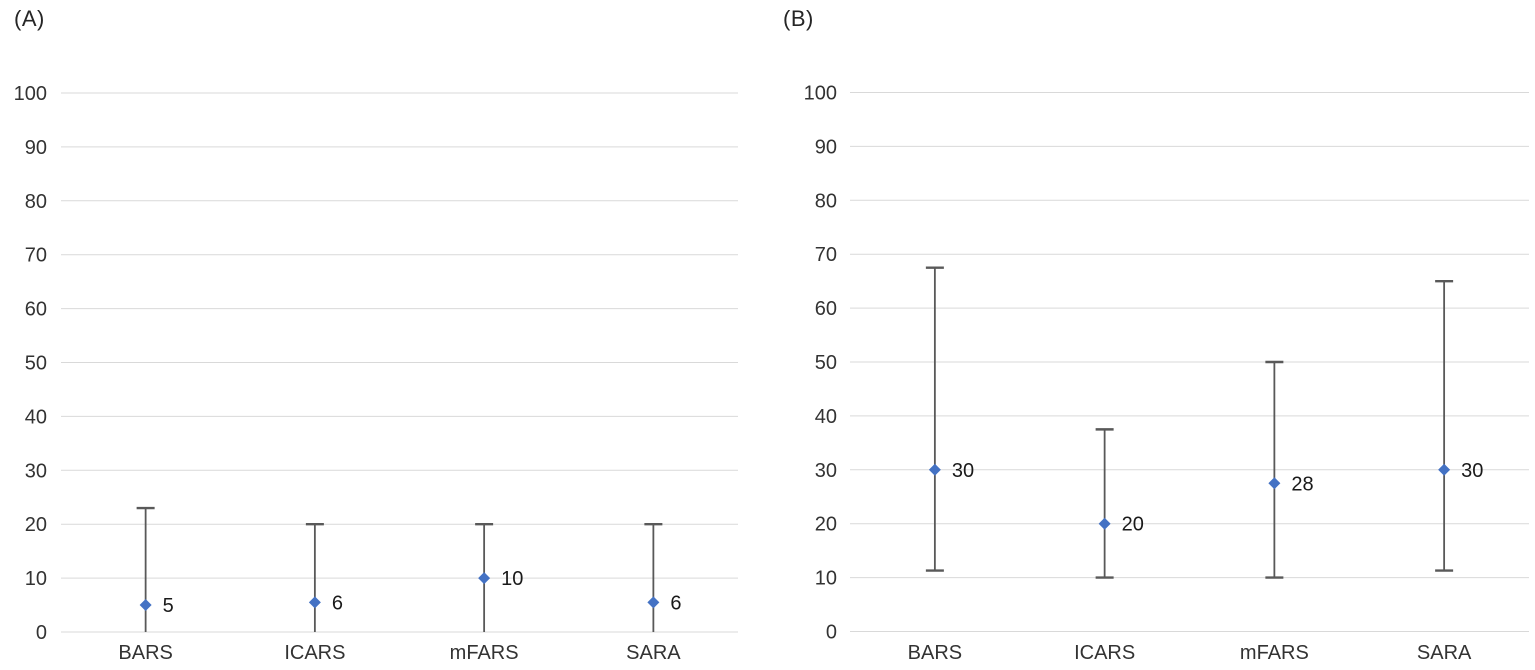 This screenshot has width=1535, height=670. What do you see at coordinates (512, 579) in the screenshot?
I see `data-point-label: 10` at bounding box center [512, 579].